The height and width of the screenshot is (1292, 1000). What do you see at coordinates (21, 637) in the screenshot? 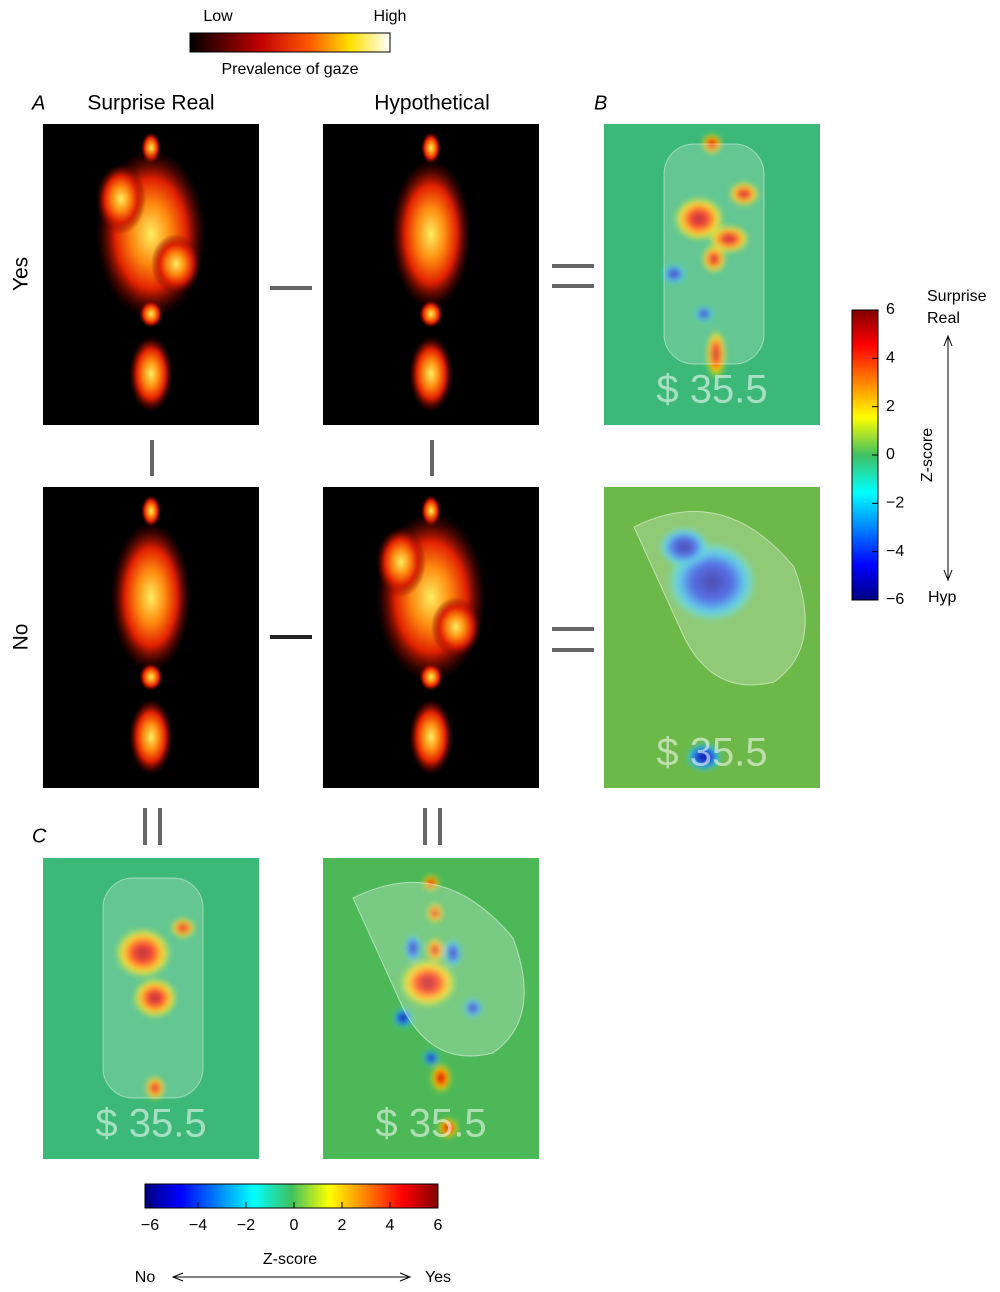
I see `row-title: No` at bounding box center [21, 637].